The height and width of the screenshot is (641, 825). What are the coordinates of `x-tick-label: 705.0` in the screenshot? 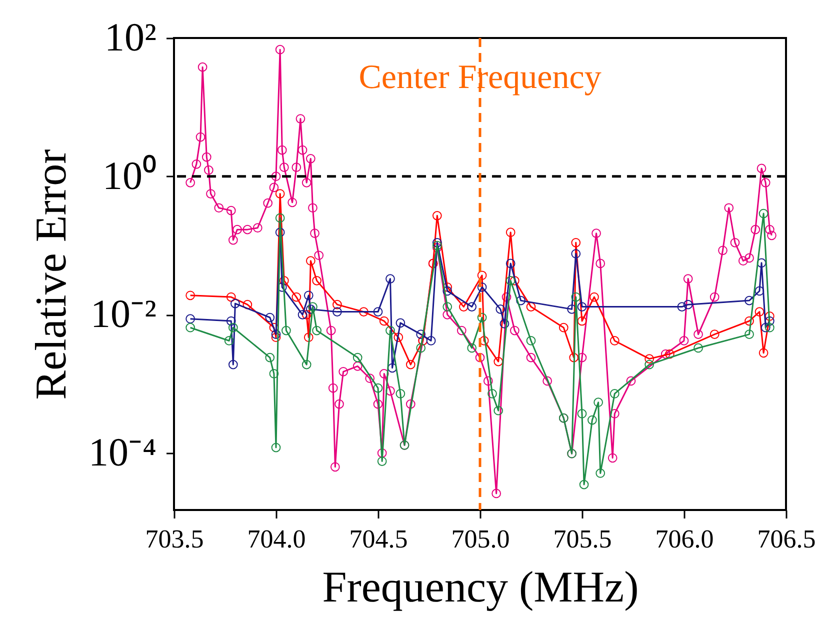 It's located at (480, 539).